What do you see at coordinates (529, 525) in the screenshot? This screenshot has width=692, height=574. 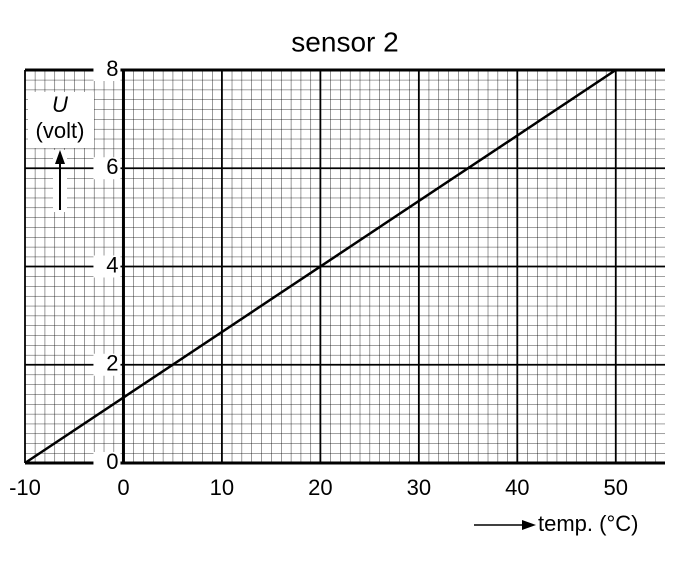 I see `x-arrow-head` at bounding box center [529, 525].